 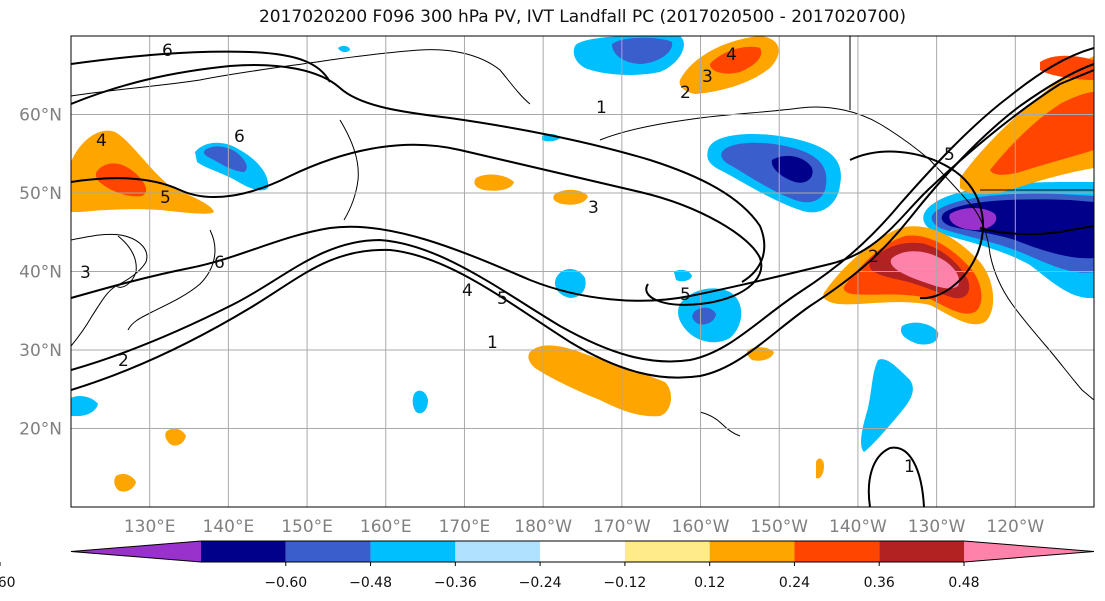 What do you see at coordinates (349, 170) in the screenshot?
I see `coast-kamchatka` at bounding box center [349, 170].